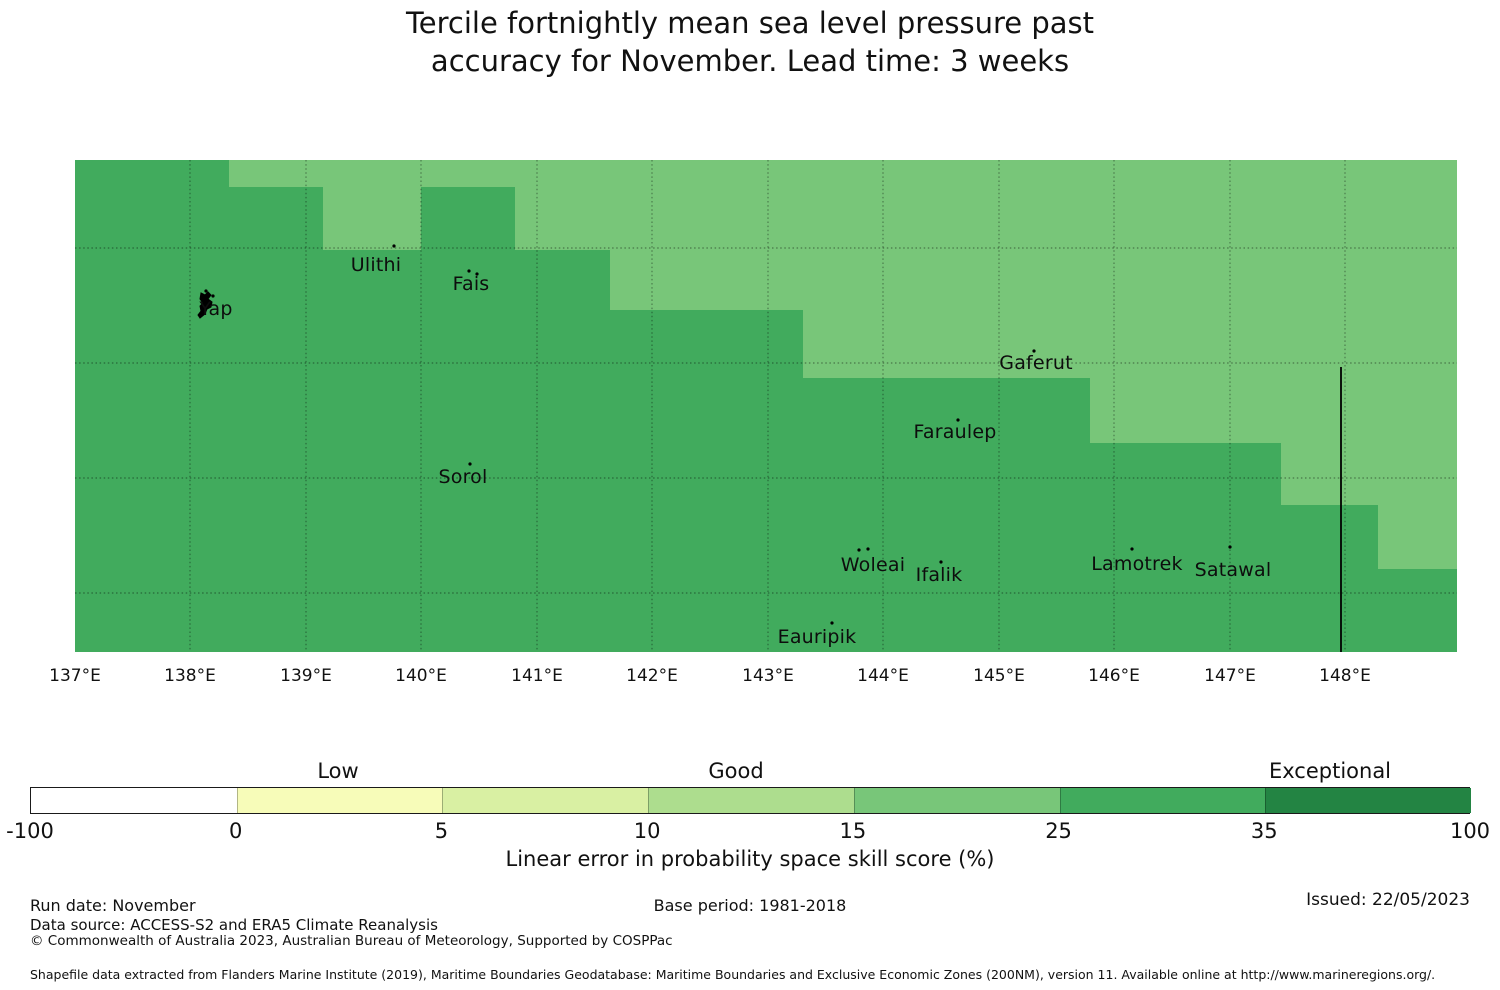  I want to click on island-label-ulithi: Ulithi, so click(376, 265).